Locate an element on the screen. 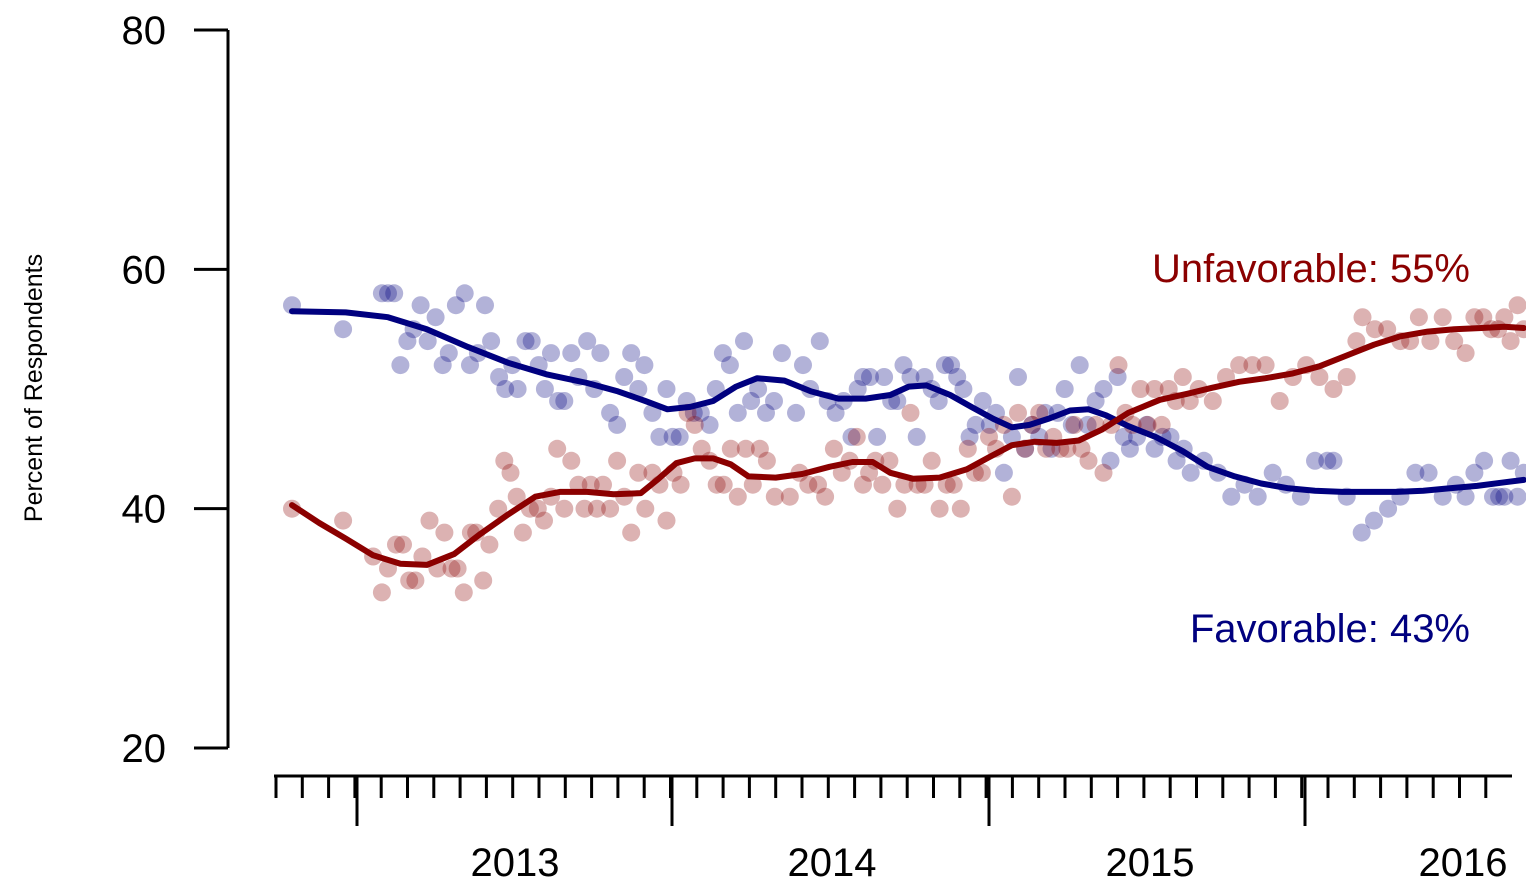 This screenshot has width=1526, height=888. y-axis: 20 40 60 80 is located at coordinates (176, 390).